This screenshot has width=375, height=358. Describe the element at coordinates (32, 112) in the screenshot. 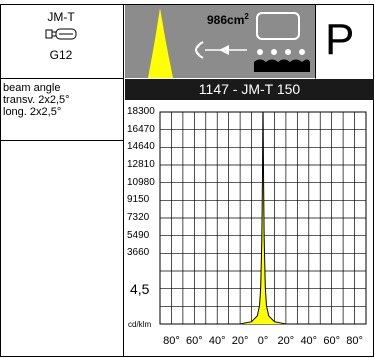

I see `beam-longitudinal: long. 2x2,5°` at that location.